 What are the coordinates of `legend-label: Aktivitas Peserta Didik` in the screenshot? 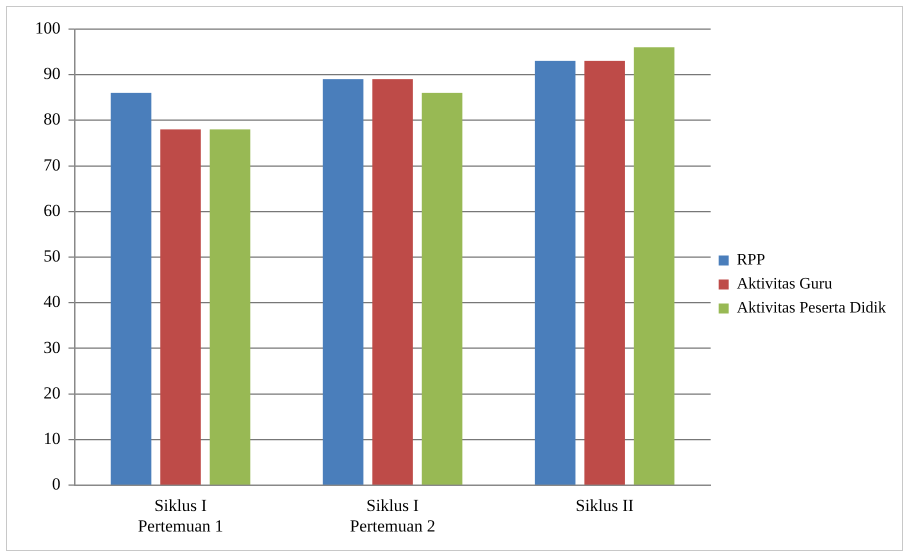 It's located at (811, 308).